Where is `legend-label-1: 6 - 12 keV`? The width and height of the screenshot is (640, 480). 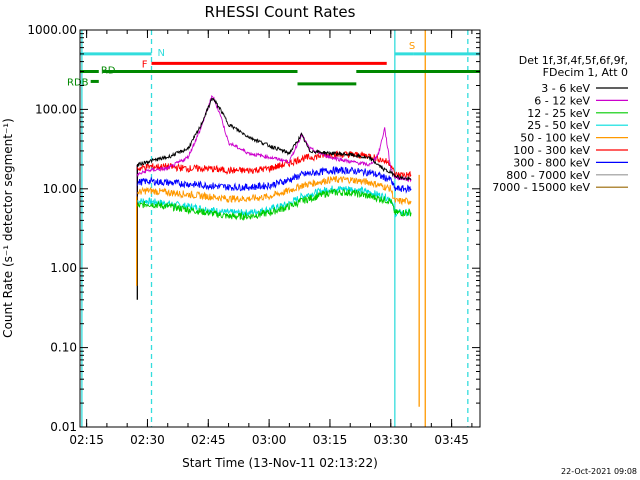 legend-label-1: 6 - 12 keV is located at coordinates (562, 100).